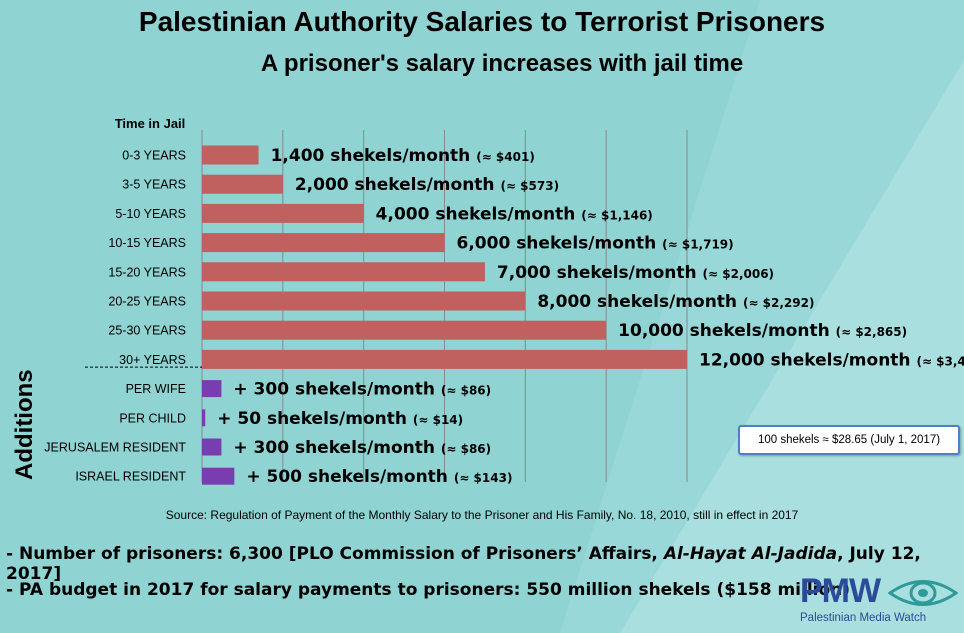 This screenshot has width=964, height=633. I want to click on data-label-shekels: 4,000 shekels/month, so click(479, 214).